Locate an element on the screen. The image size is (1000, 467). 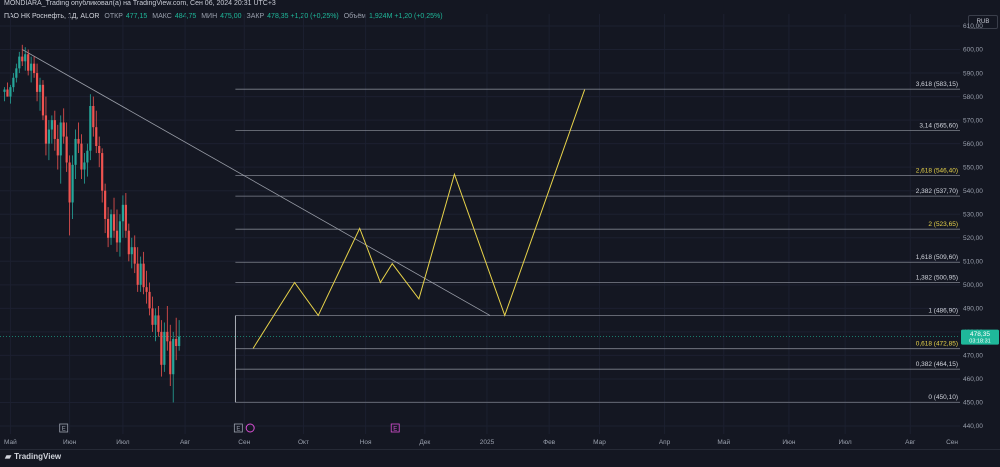
price-tick-label: 590,00 is located at coordinates (973, 73).